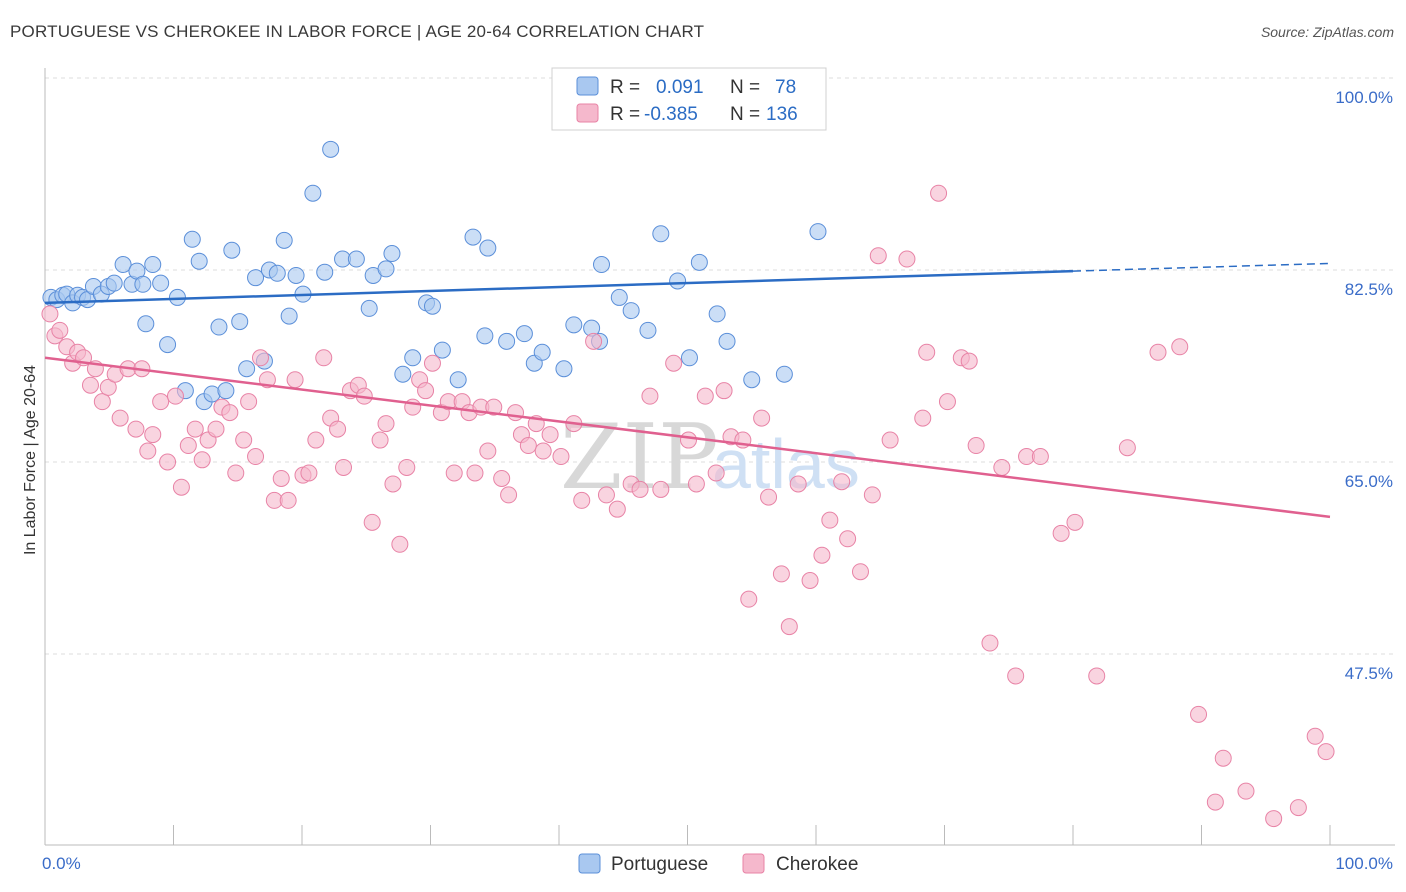  What do you see at coordinates (689, 99) in the screenshot?
I see `stats-legend: R = 0.091 N = 78 R = -0.385 N = 136` at bounding box center [689, 99].